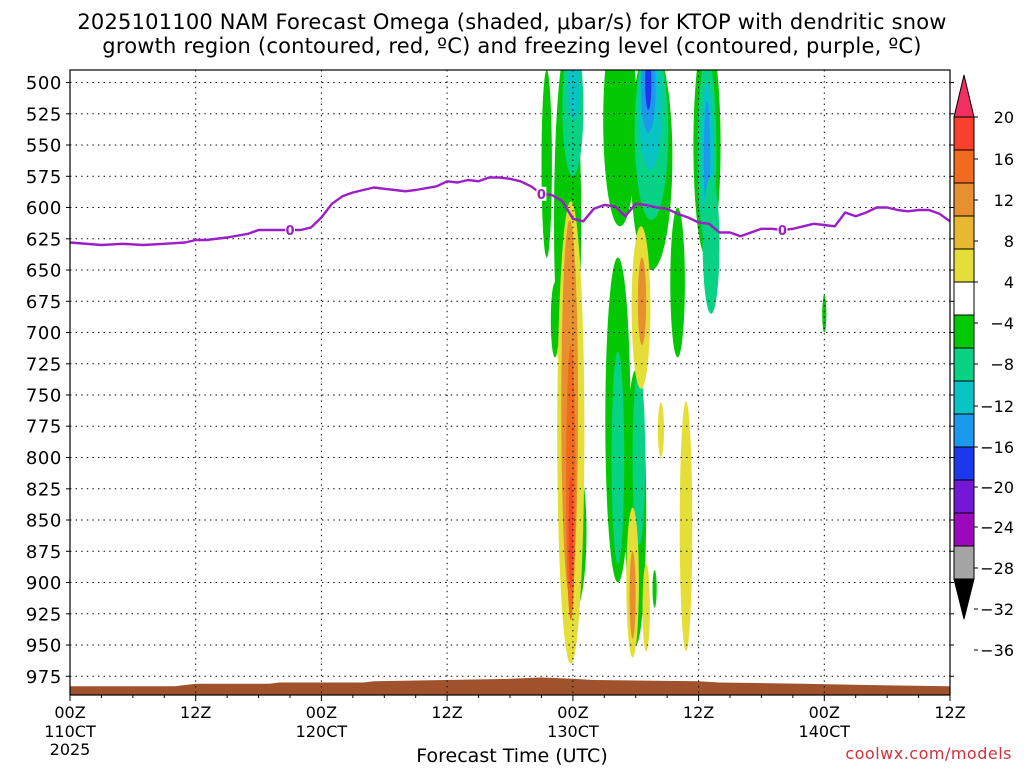  What do you see at coordinates (195, 712) in the screenshot?
I see `x-tick-label-12: 12Z` at bounding box center [195, 712].